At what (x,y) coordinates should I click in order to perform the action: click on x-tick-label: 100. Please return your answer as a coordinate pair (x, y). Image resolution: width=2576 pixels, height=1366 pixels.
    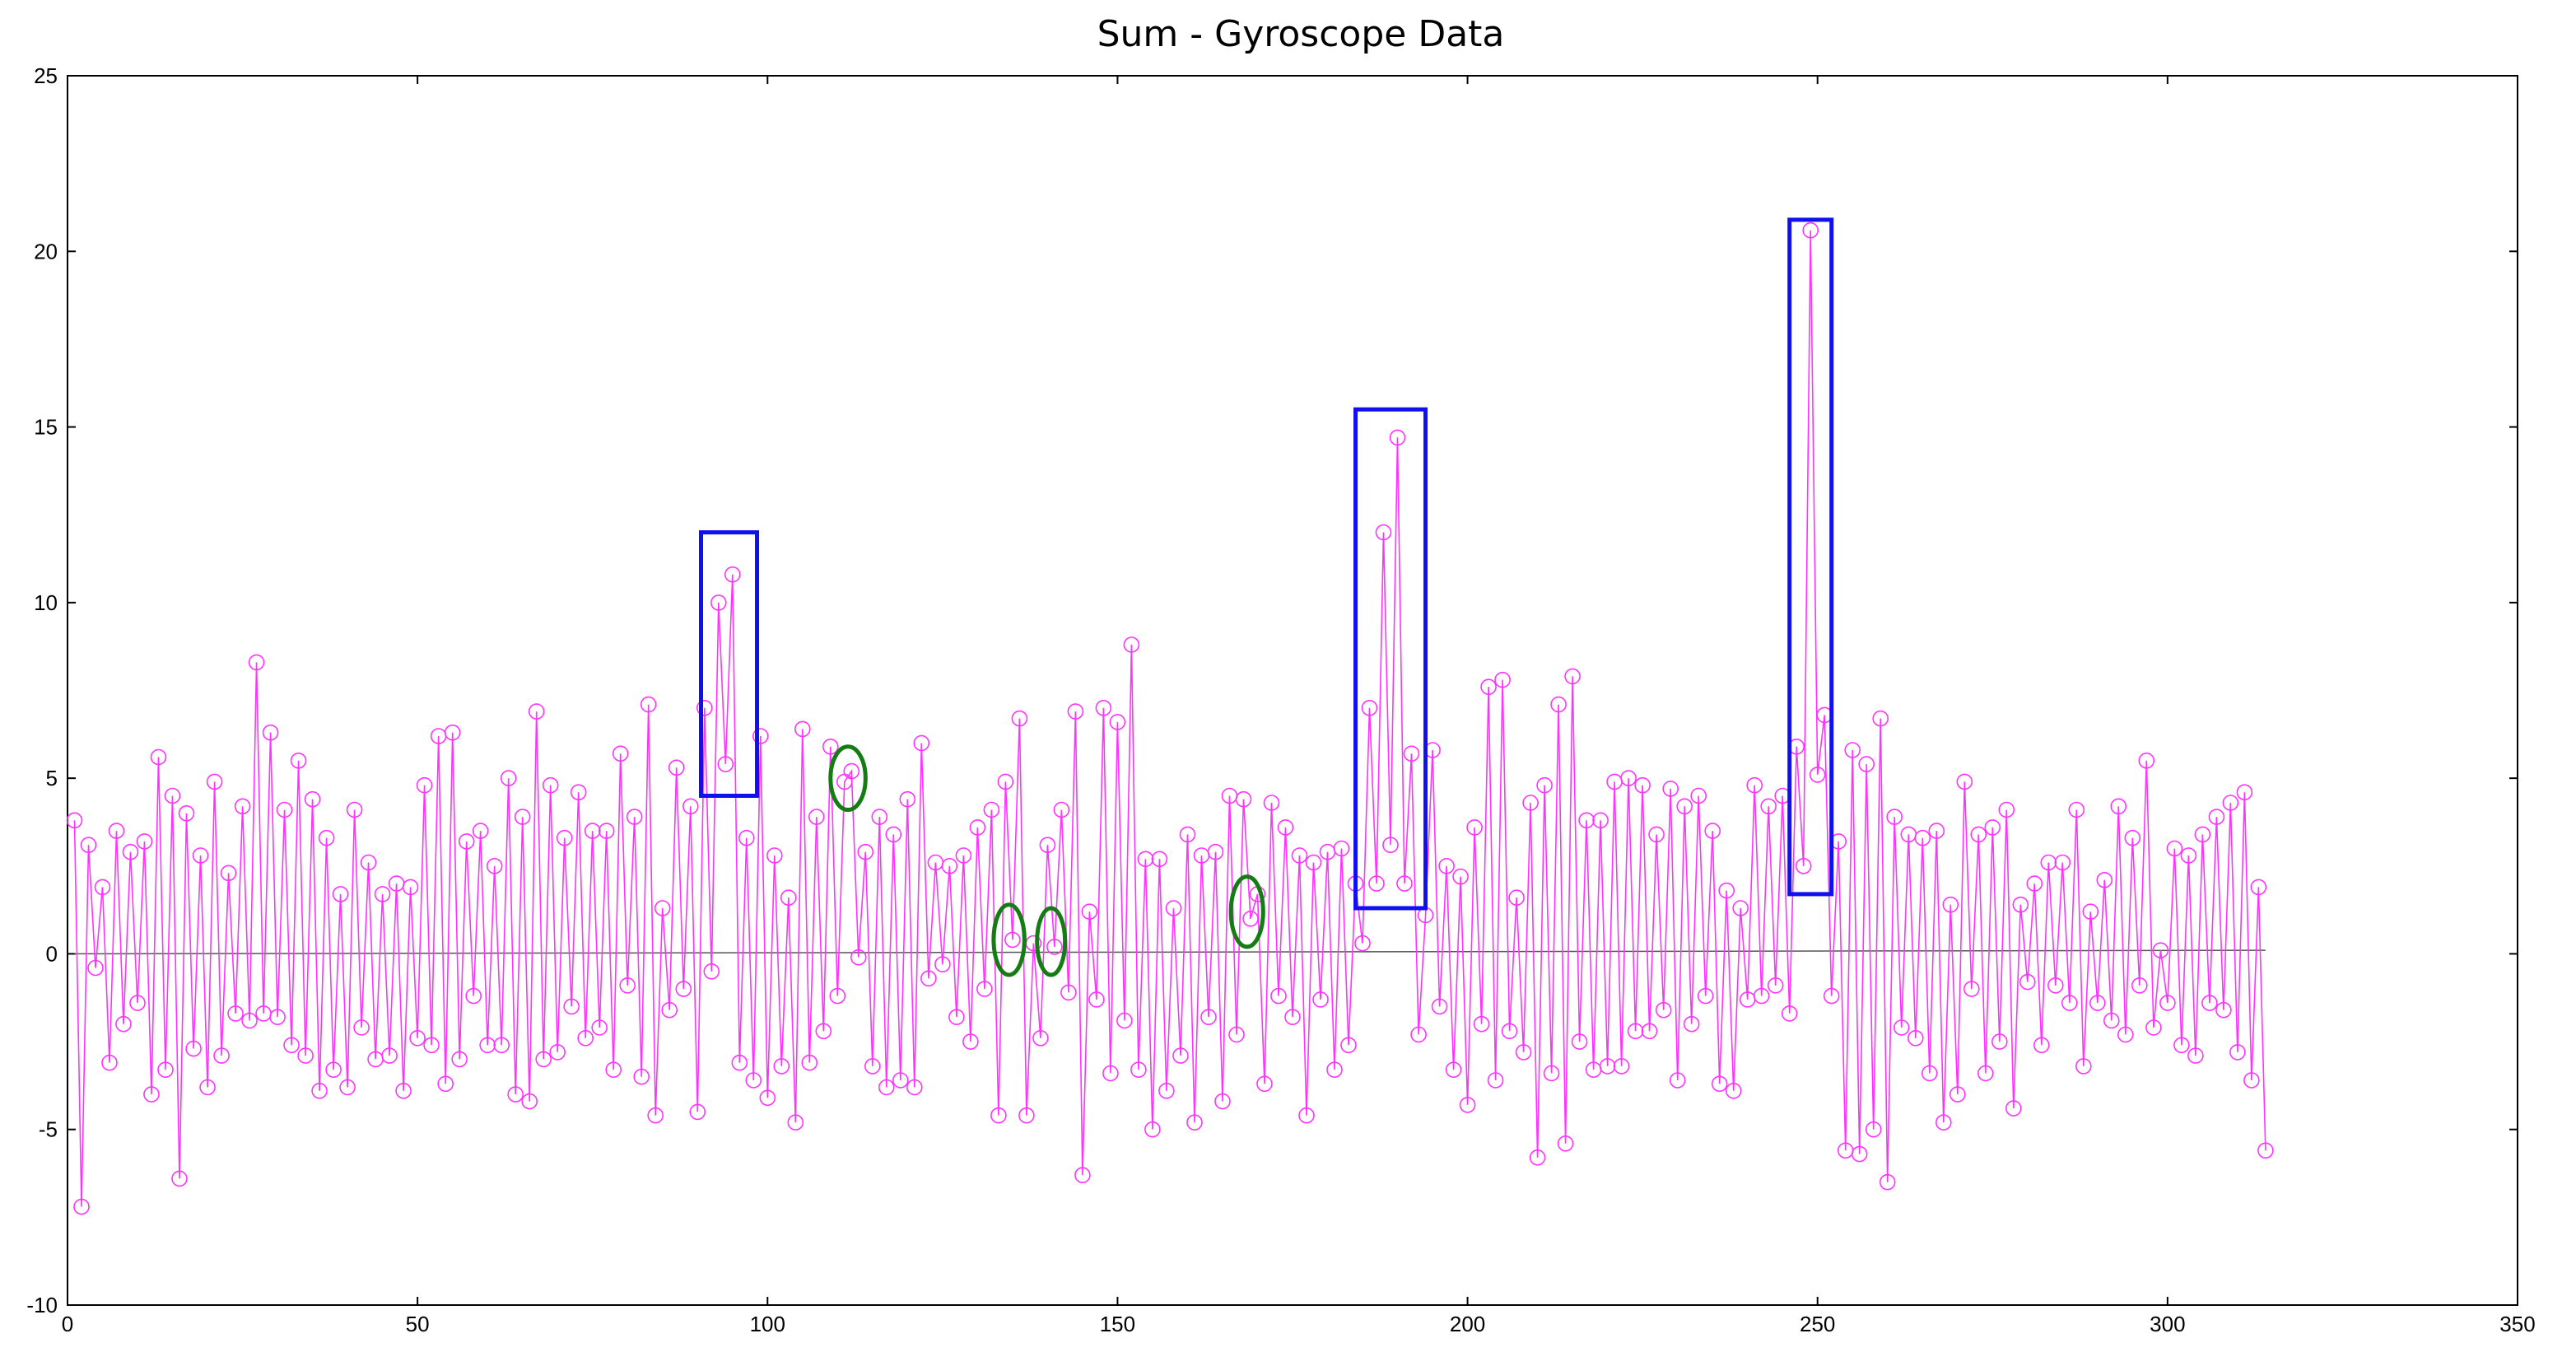
    Looking at the image, I should click on (767, 1324).